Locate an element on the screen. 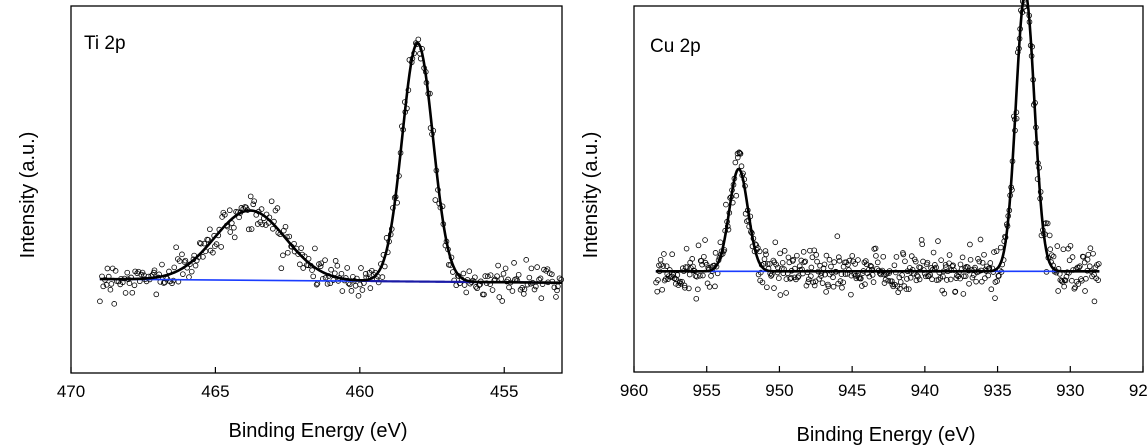  x-tick-label: 455 is located at coordinates (504, 391).